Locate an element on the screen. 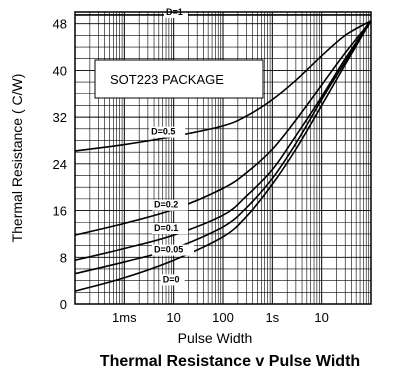 The width and height of the screenshot is (406, 372). annotation-sot223-package: SOT223 PACKAGE is located at coordinates (167, 79).